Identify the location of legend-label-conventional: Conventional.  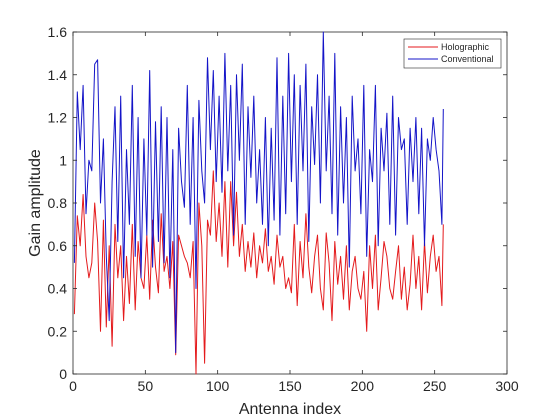
(467, 59).